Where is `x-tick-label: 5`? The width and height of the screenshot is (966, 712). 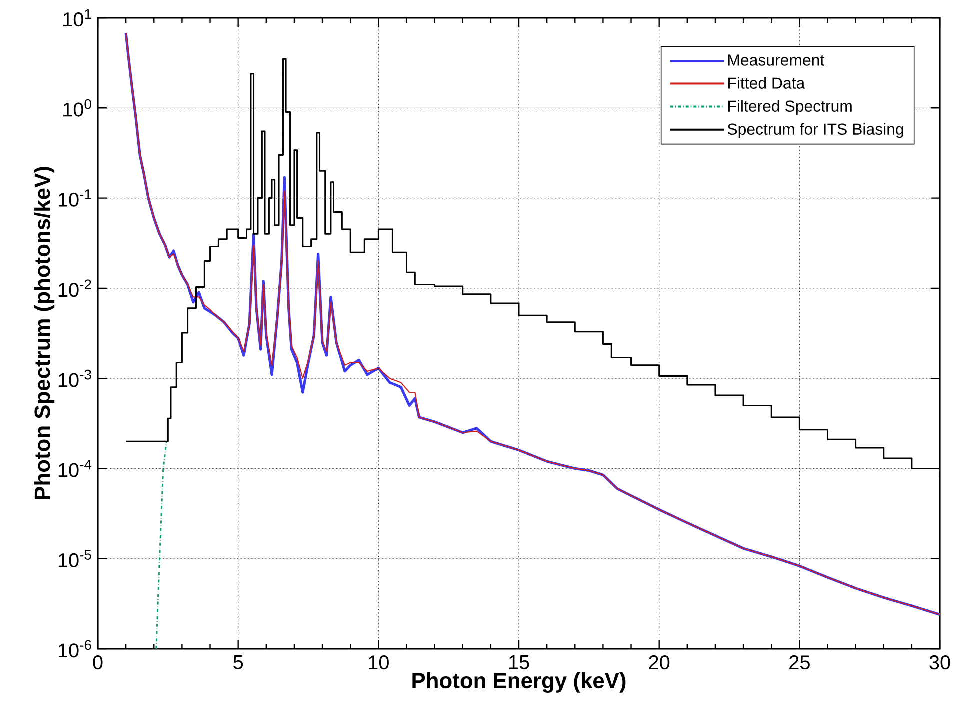 x-tick-label: 5 is located at coordinates (239, 663).